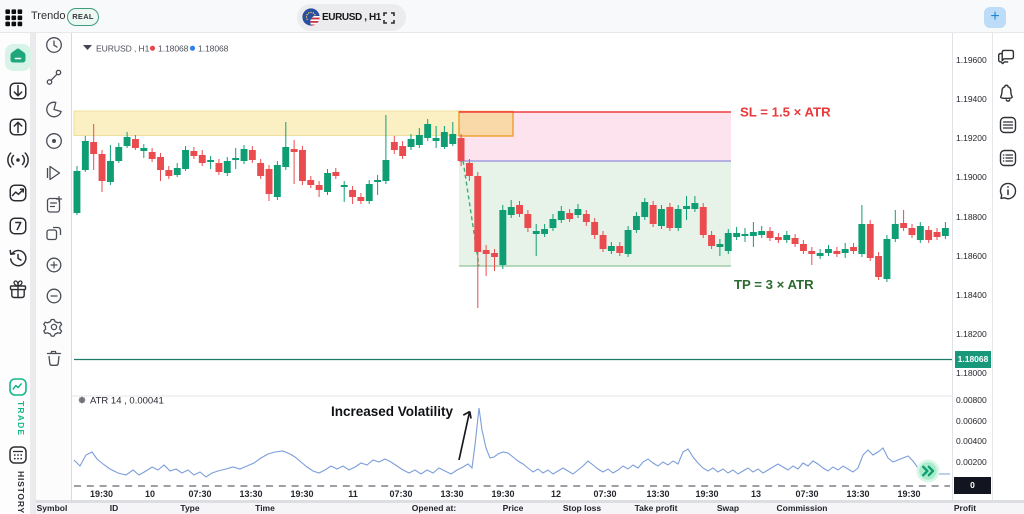 This screenshot has width=1024, height=514. Describe the element at coordinates (774, 284) in the screenshot. I see `svg-text: TP = 3 × ATR` at that location.